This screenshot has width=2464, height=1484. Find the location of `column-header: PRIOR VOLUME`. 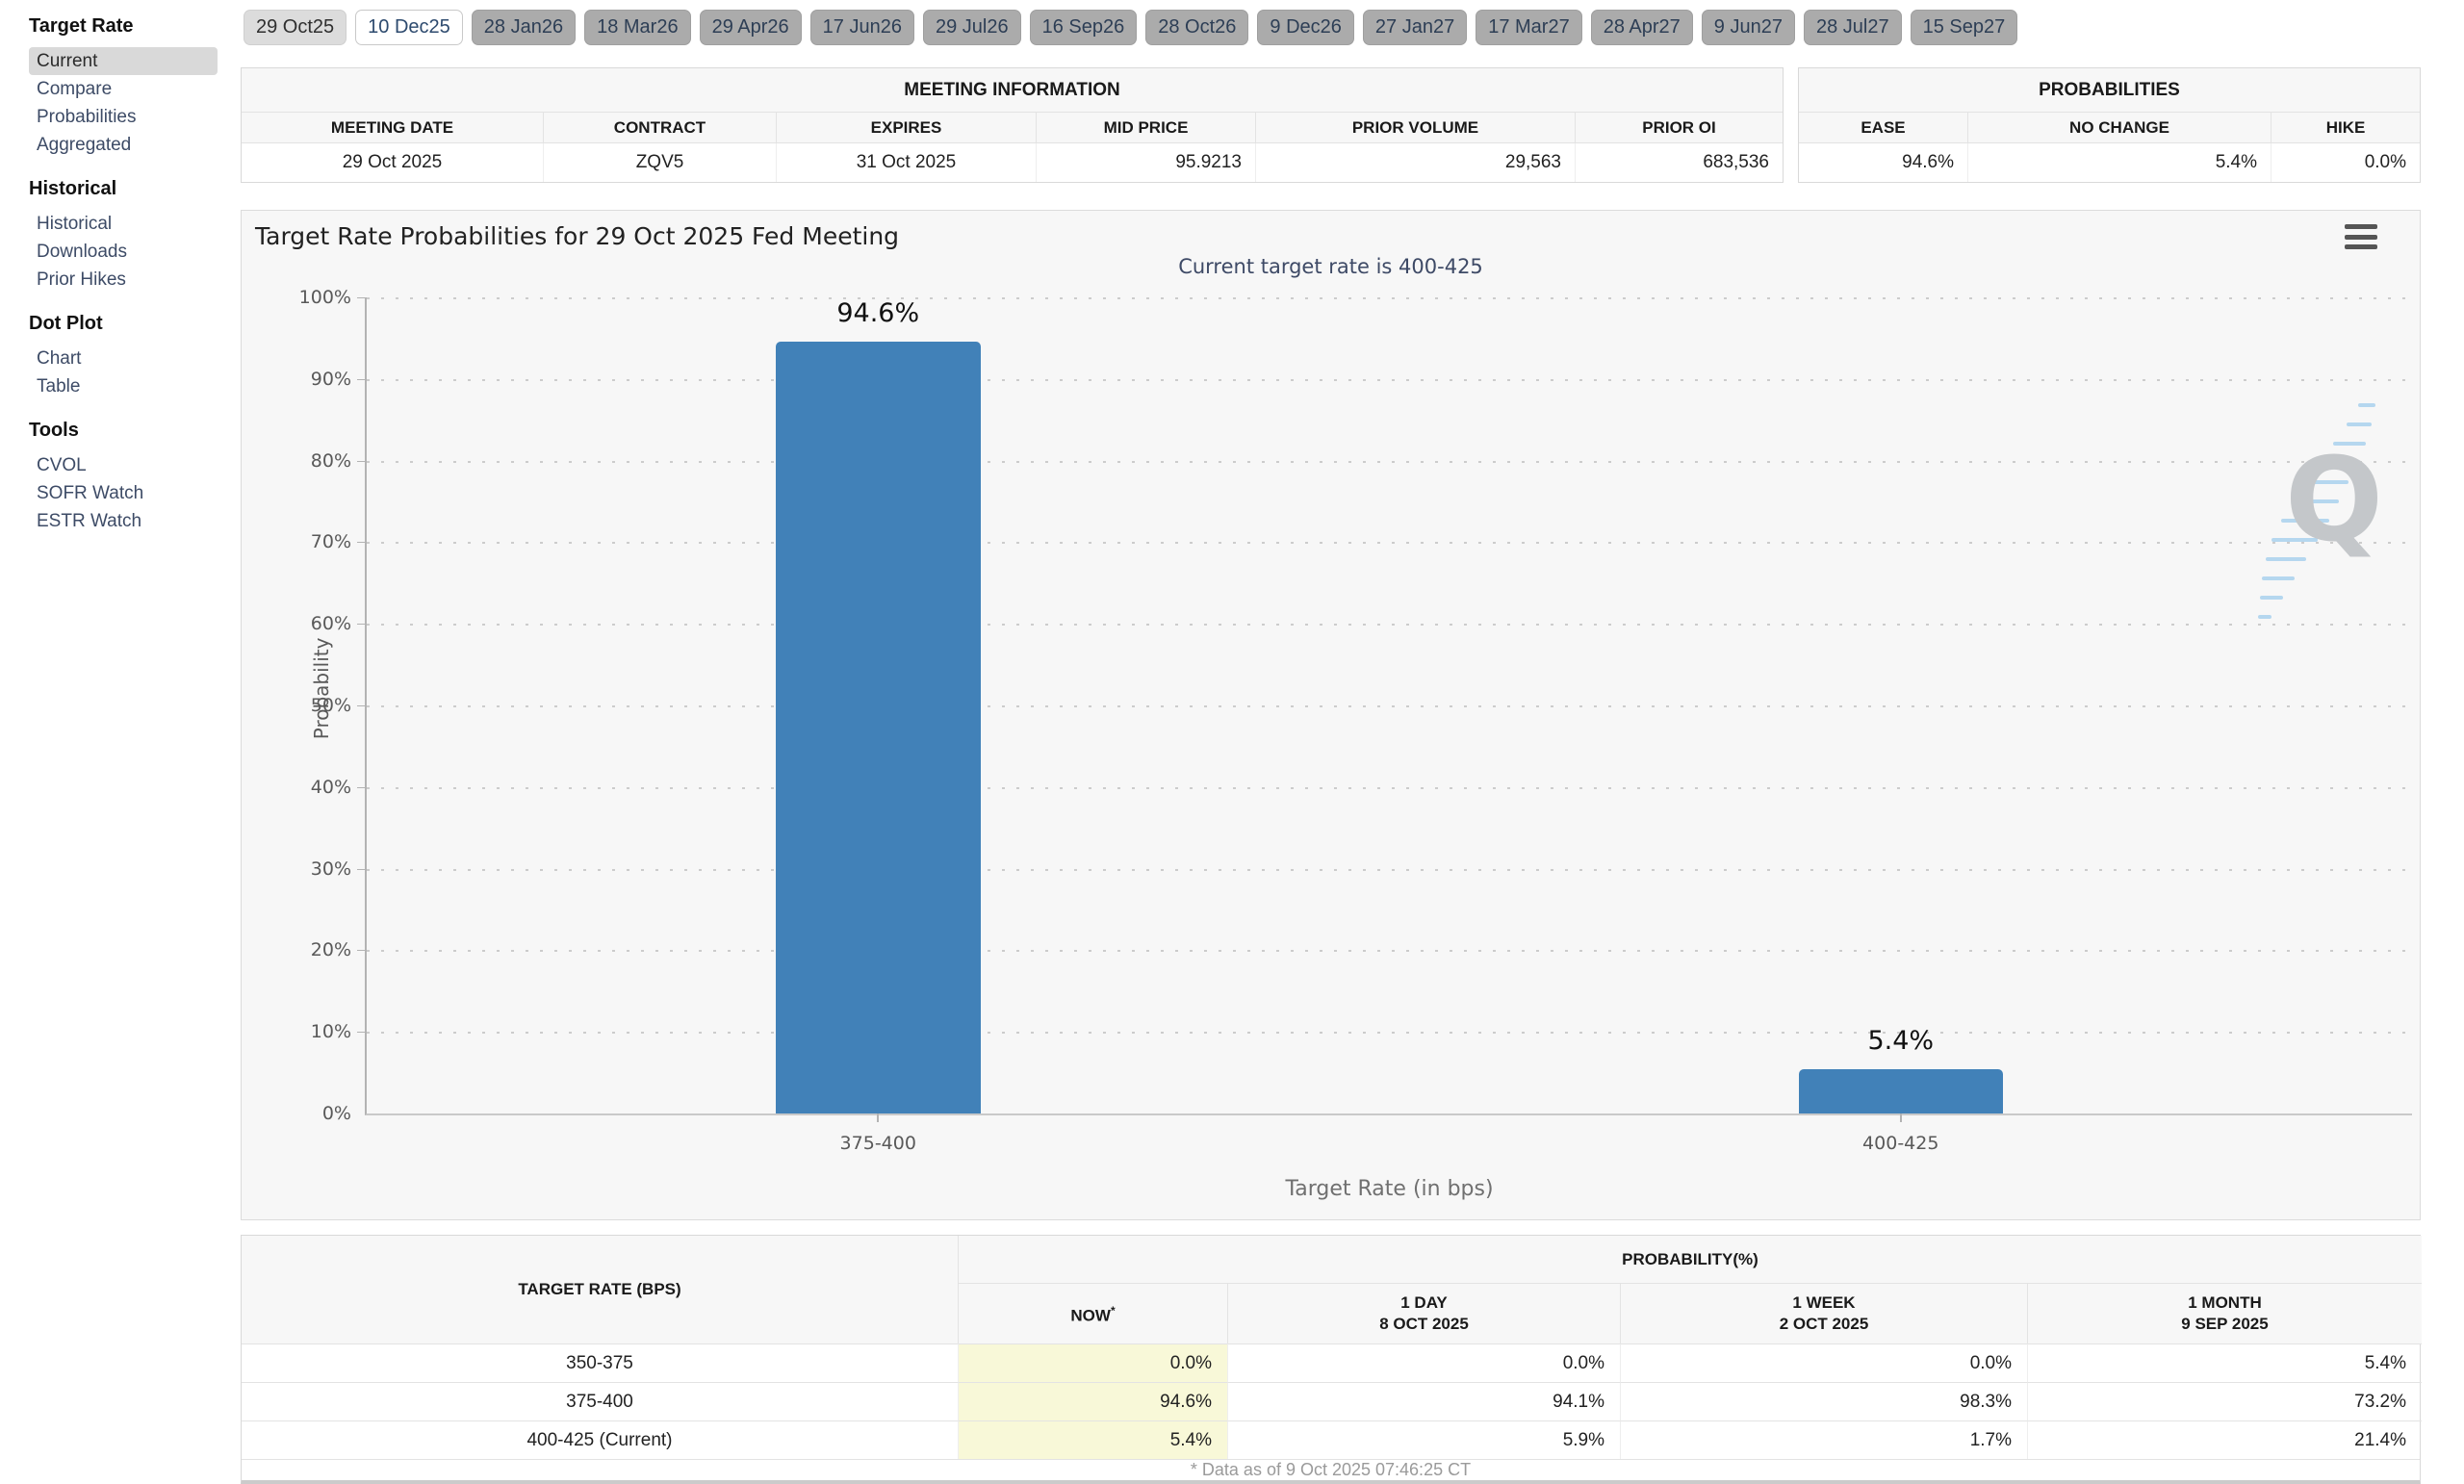

column-header: PRIOR VOLUME is located at coordinates (1416, 128).